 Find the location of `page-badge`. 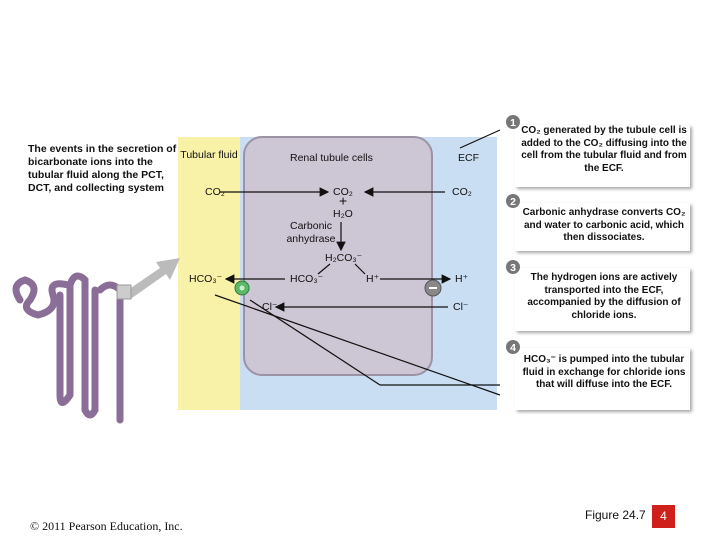

page-badge is located at coordinates (663, 516).